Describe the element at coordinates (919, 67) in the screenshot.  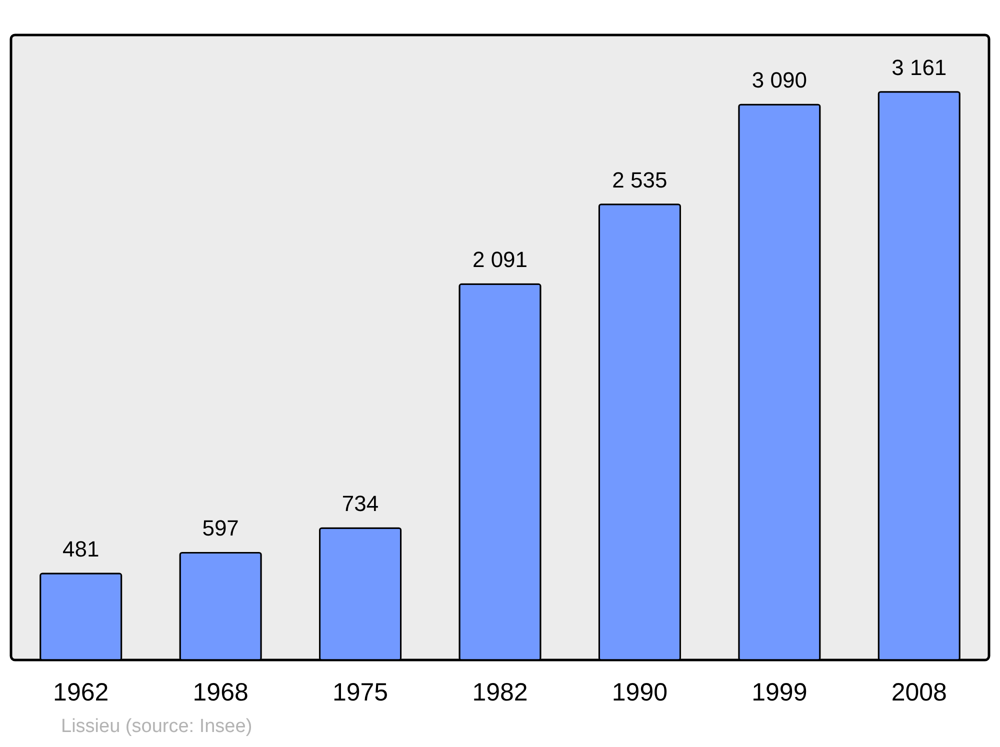
I see `data-label: 3 161` at that location.